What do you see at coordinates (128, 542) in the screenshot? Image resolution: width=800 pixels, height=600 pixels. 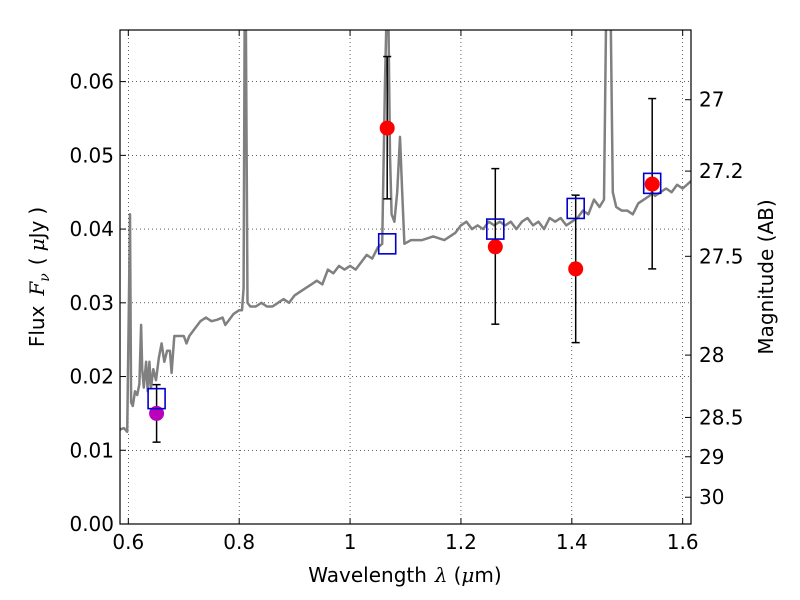 I see `x-tick-label: 0.6` at bounding box center [128, 542].